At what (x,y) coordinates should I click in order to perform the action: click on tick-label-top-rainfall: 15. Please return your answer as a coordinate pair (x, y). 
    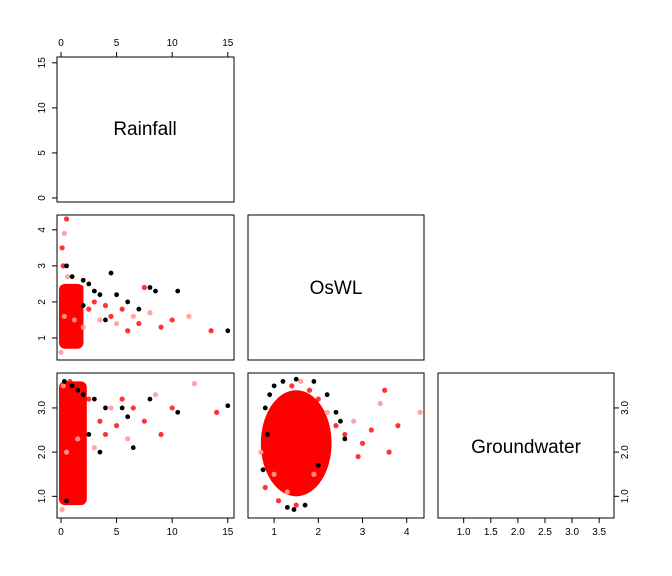
    Looking at the image, I should click on (228, 43).